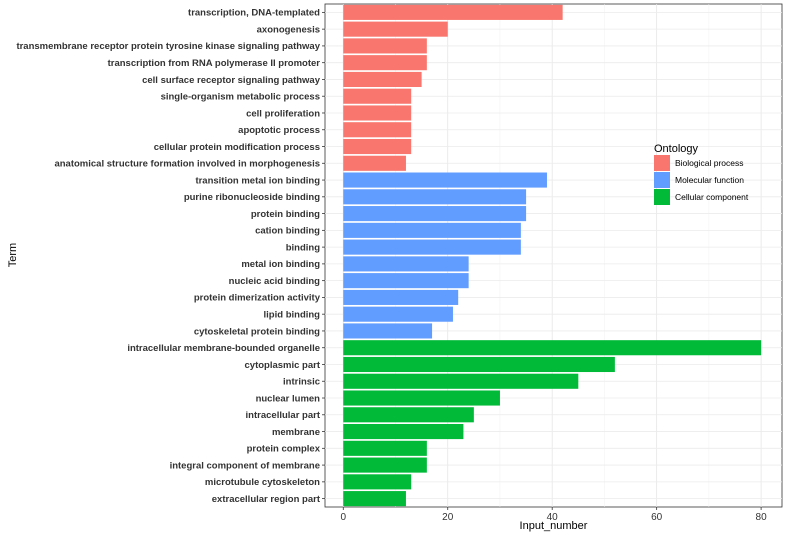 This screenshot has height=537, width=791. I want to click on x-axis-title: Input_number, so click(554, 526).